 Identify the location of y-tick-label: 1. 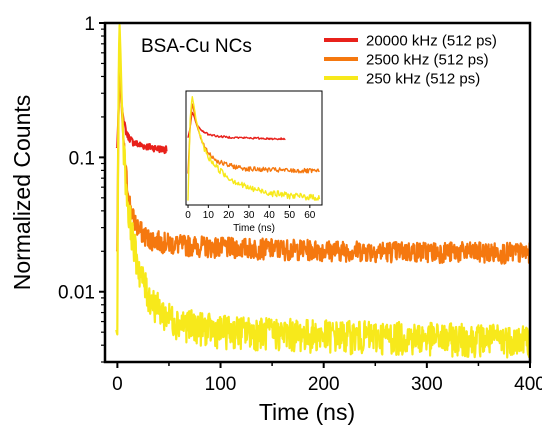
(89, 24).